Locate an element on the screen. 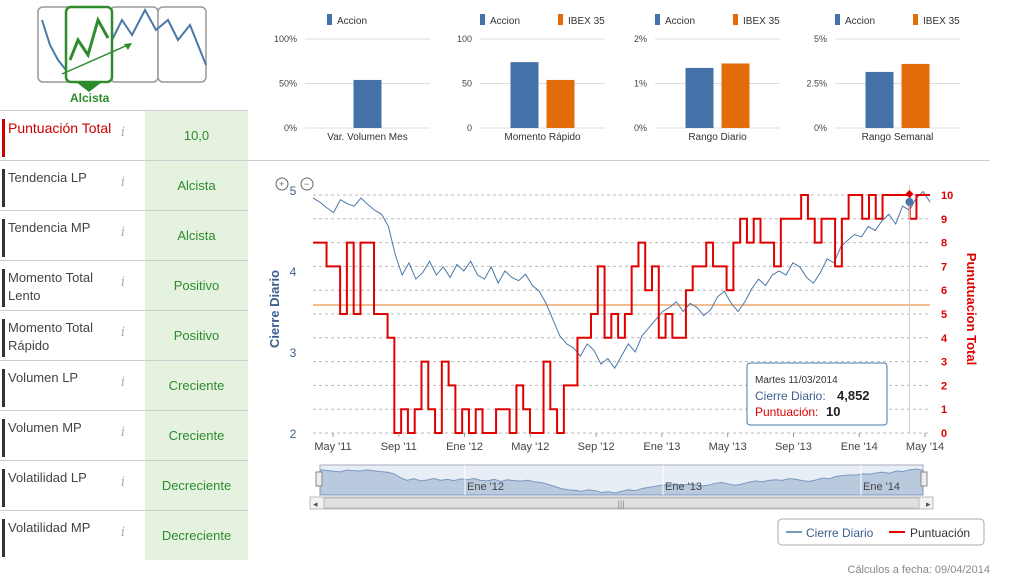 The width and height of the screenshot is (1032, 584). y2-tick-label: 6 is located at coordinates (944, 291).